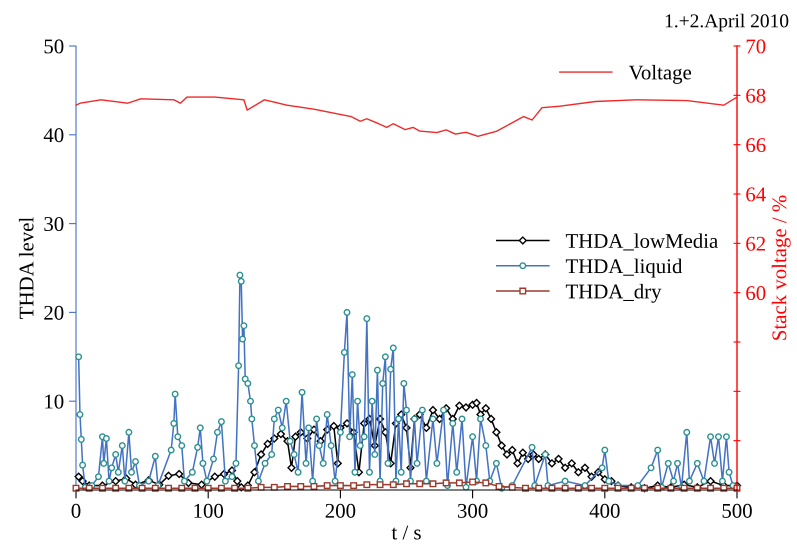 The height and width of the screenshot is (549, 797). Describe the element at coordinates (756, 46) in the screenshot. I see `y2-tick-label: 70` at that location.